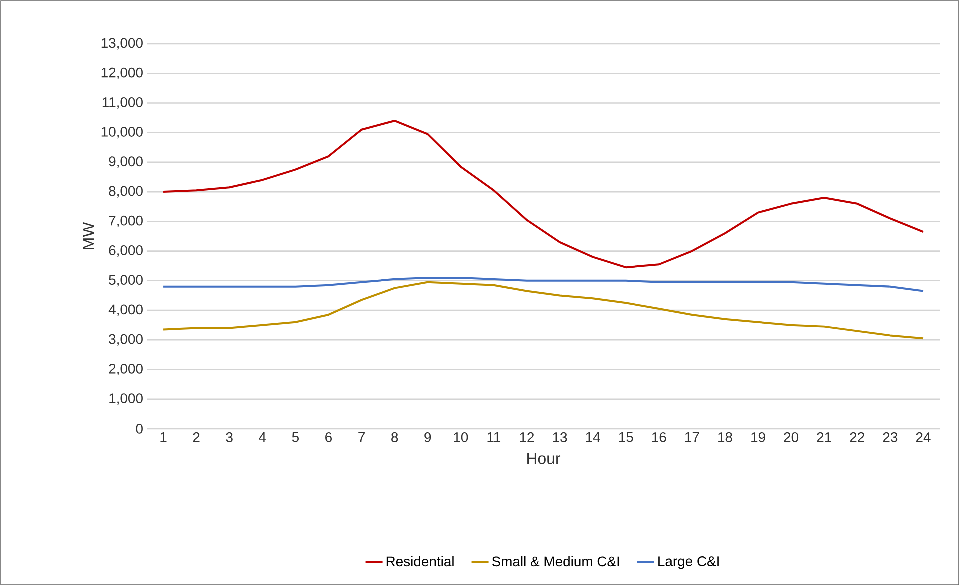 The height and width of the screenshot is (586, 960). What do you see at coordinates (163, 437) in the screenshot?
I see `x-tick-label: 1` at bounding box center [163, 437].